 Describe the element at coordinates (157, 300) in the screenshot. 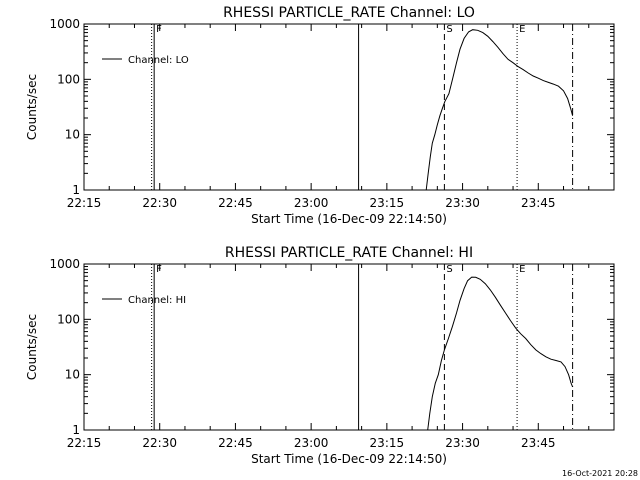

I see `legend-label: Channel: HI` at that location.